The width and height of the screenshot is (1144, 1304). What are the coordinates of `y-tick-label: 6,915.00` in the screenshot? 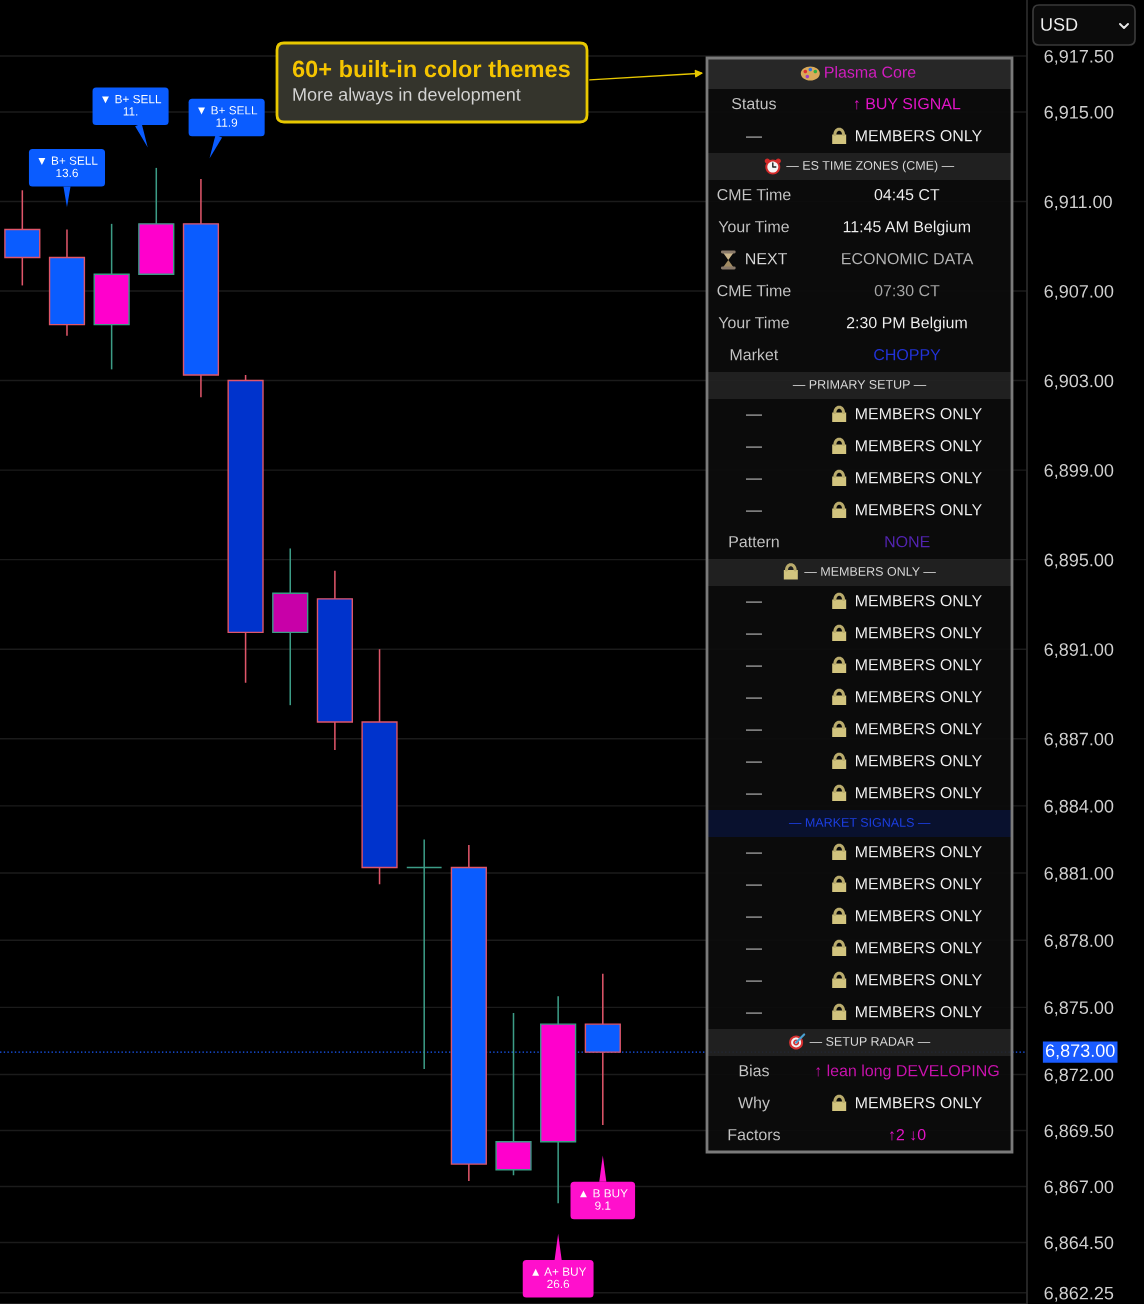 It's located at (1079, 113).